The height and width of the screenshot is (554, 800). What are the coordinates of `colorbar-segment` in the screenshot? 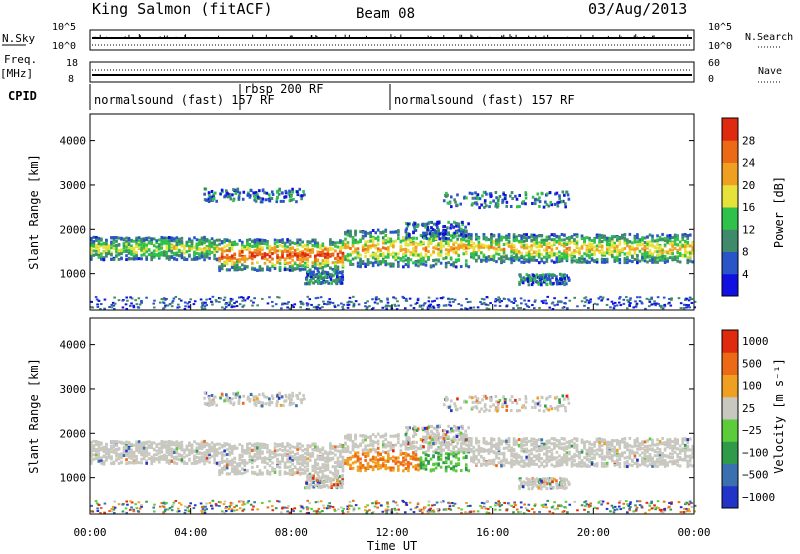 It's located at (730, 285).